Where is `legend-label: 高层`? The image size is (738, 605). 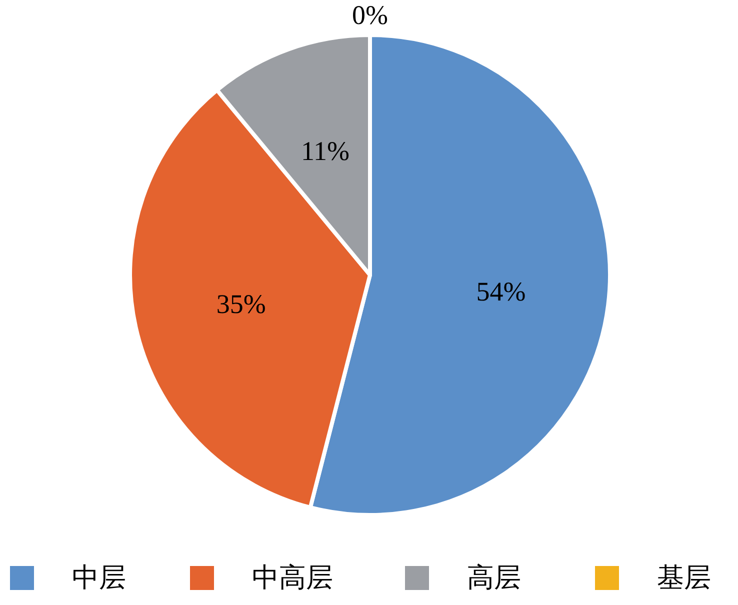
legend-label: 高层 is located at coordinates (494, 578).